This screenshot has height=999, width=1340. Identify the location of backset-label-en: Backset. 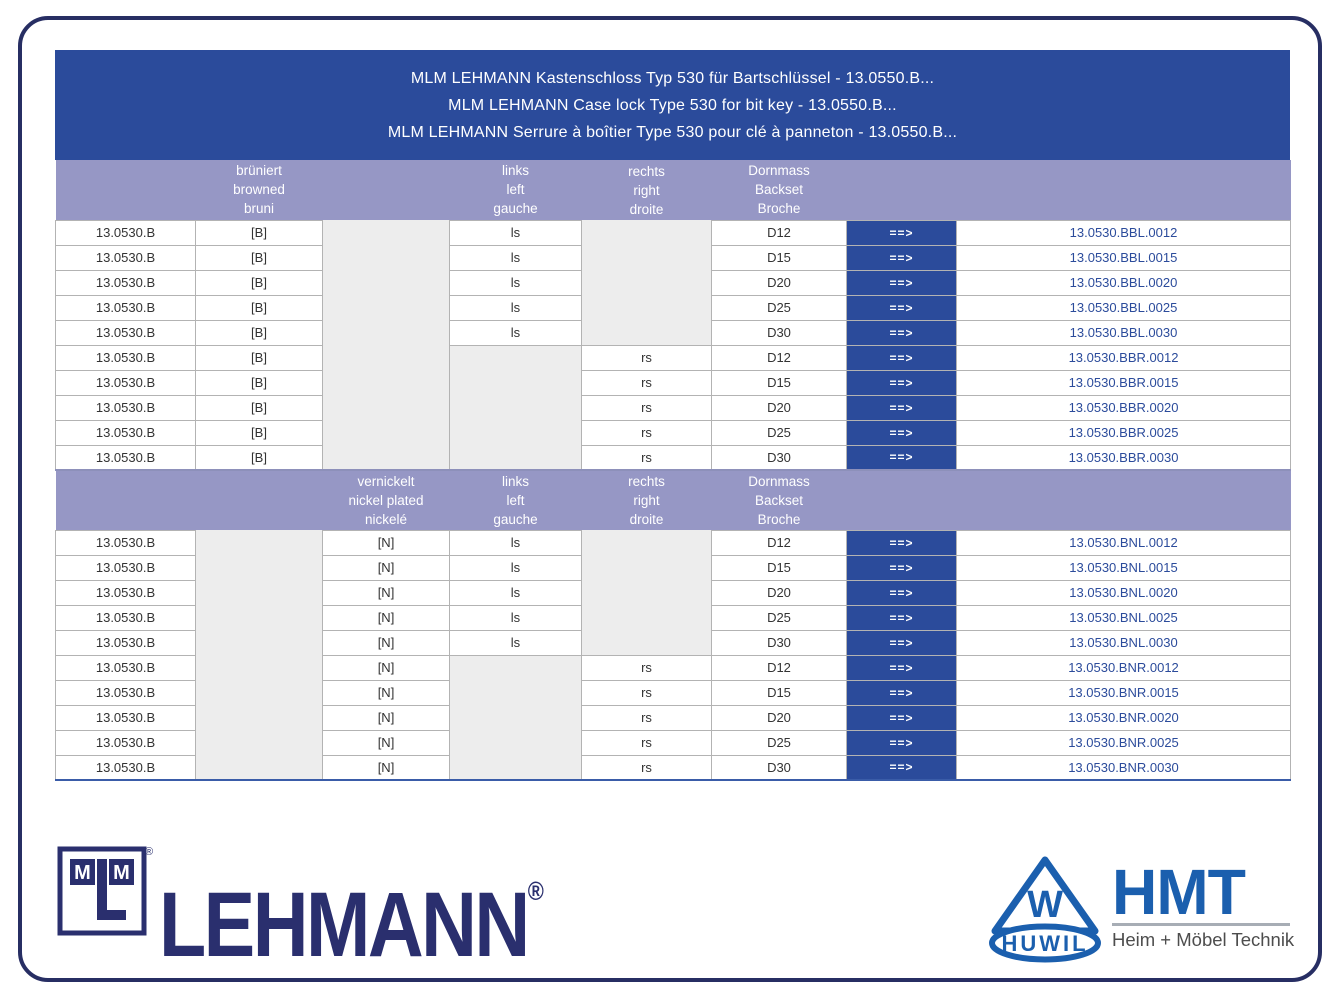
(779, 500).